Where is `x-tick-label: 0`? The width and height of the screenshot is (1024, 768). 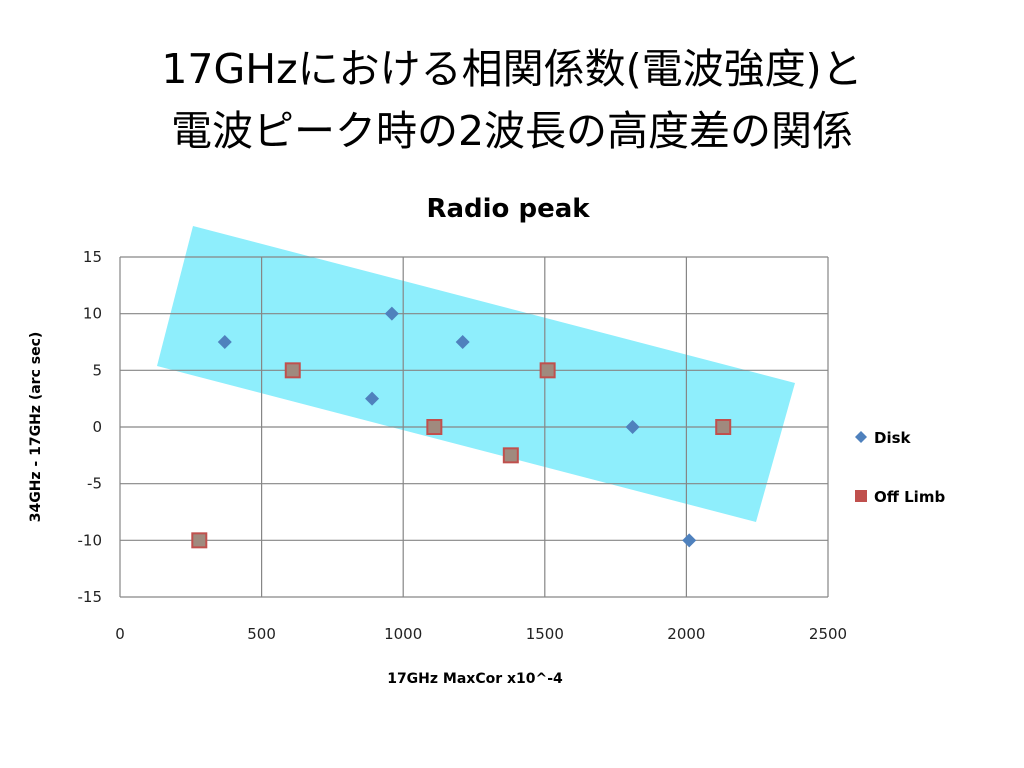
x-tick-label: 0 is located at coordinates (120, 634).